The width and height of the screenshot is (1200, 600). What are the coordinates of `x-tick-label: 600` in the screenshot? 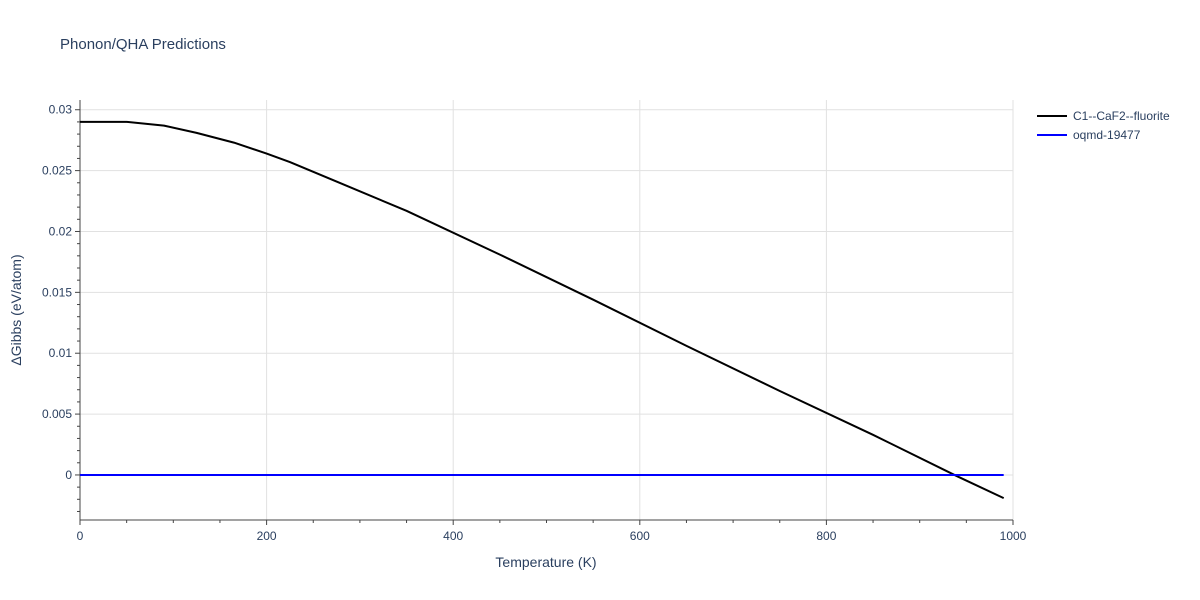 It's located at (640, 536).